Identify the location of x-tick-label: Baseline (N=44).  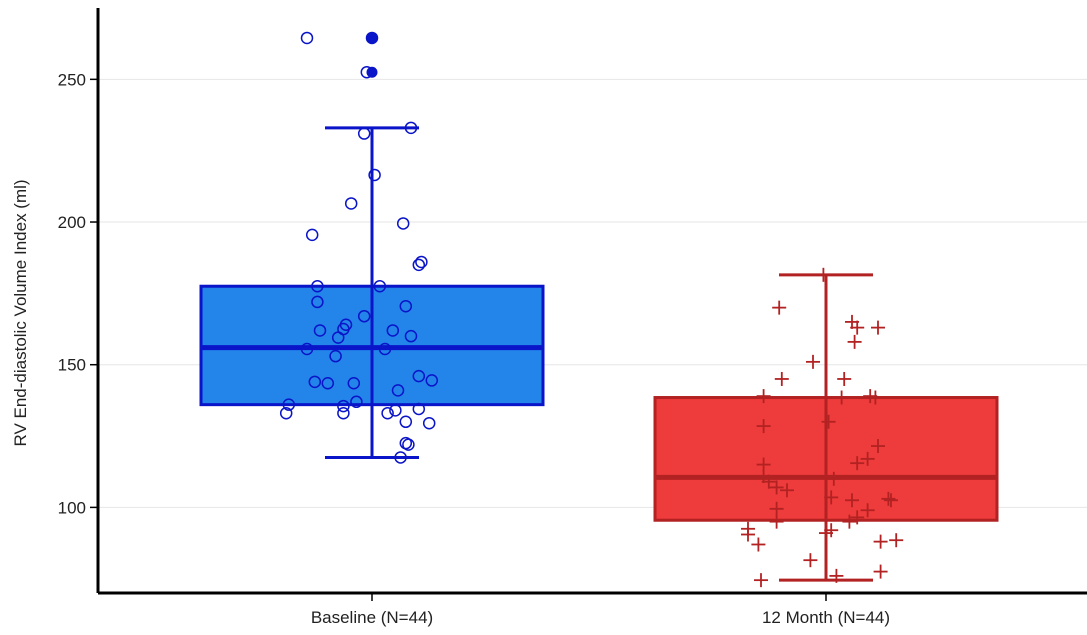
(372, 617).